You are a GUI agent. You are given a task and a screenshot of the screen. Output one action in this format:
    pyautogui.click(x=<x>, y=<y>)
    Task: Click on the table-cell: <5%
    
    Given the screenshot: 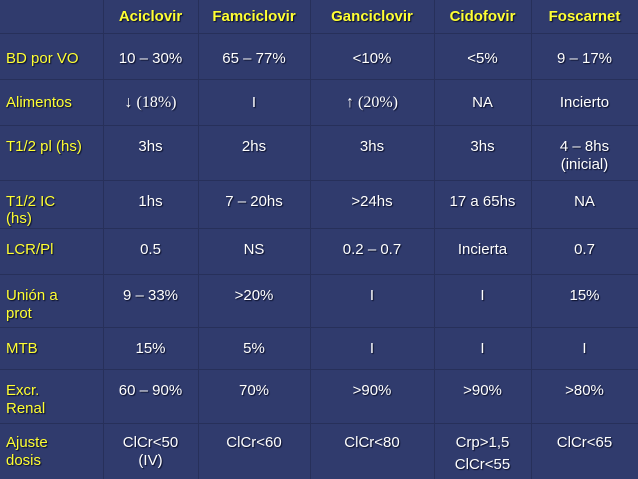 What is the action you would take?
    pyautogui.click(x=482, y=58)
    